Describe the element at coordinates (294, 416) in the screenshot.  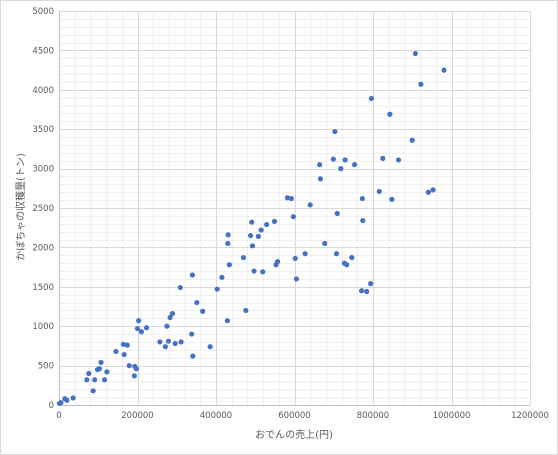
I see `x-tick-label: 600000` at that location.